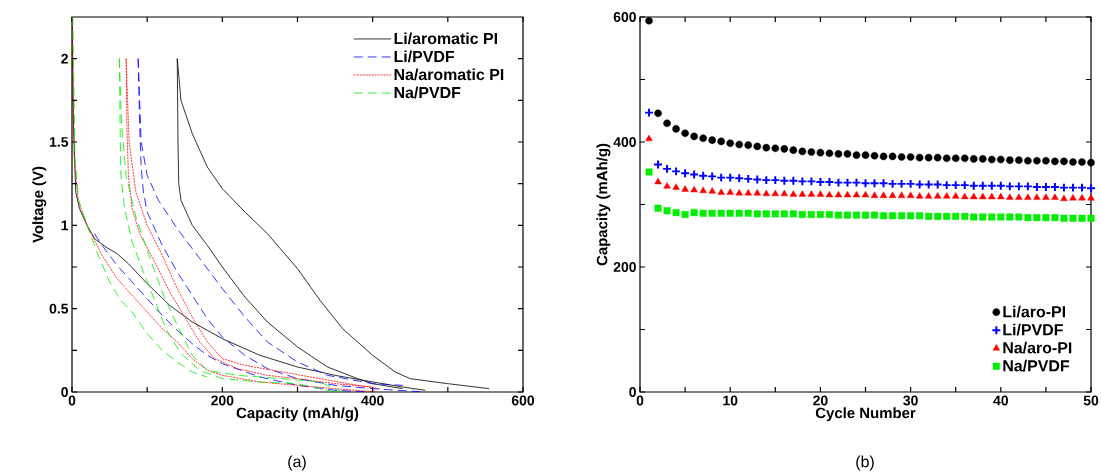 The width and height of the screenshot is (1101, 474). What do you see at coordinates (39, 204) in the screenshot?
I see `y-axis-title: Voltage (V)` at bounding box center [39, 204].